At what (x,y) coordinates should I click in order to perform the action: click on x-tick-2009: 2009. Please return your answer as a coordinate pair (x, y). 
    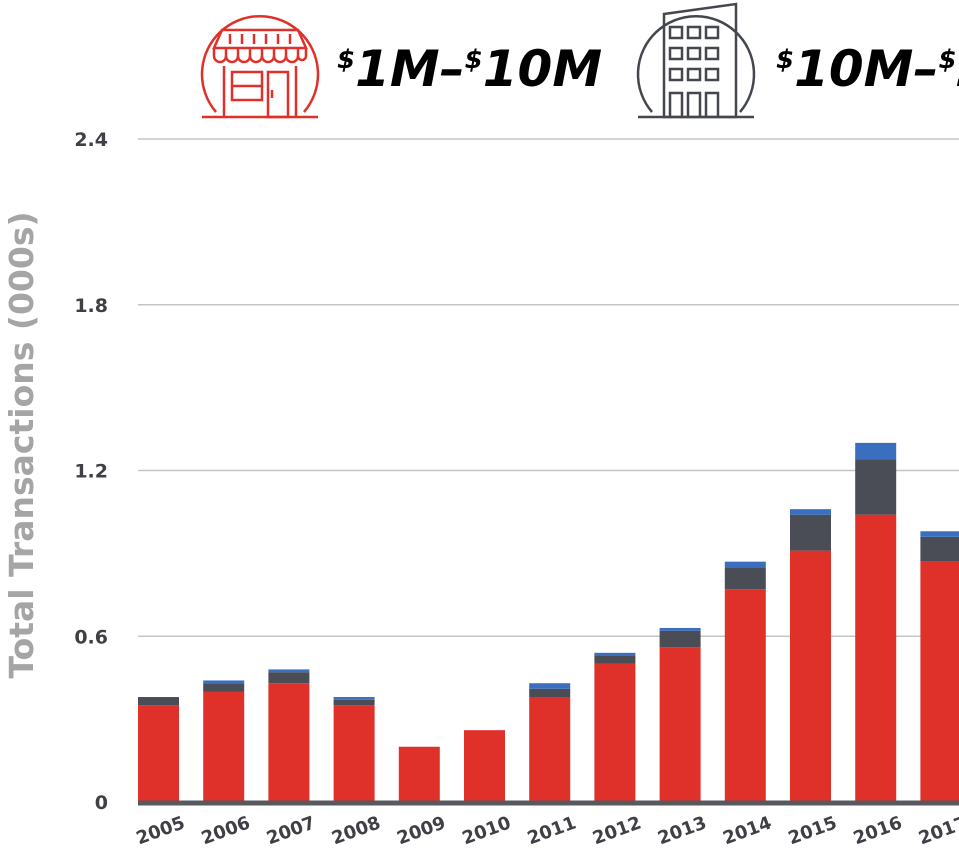
    Looking at the image, I should click on (421, 830).